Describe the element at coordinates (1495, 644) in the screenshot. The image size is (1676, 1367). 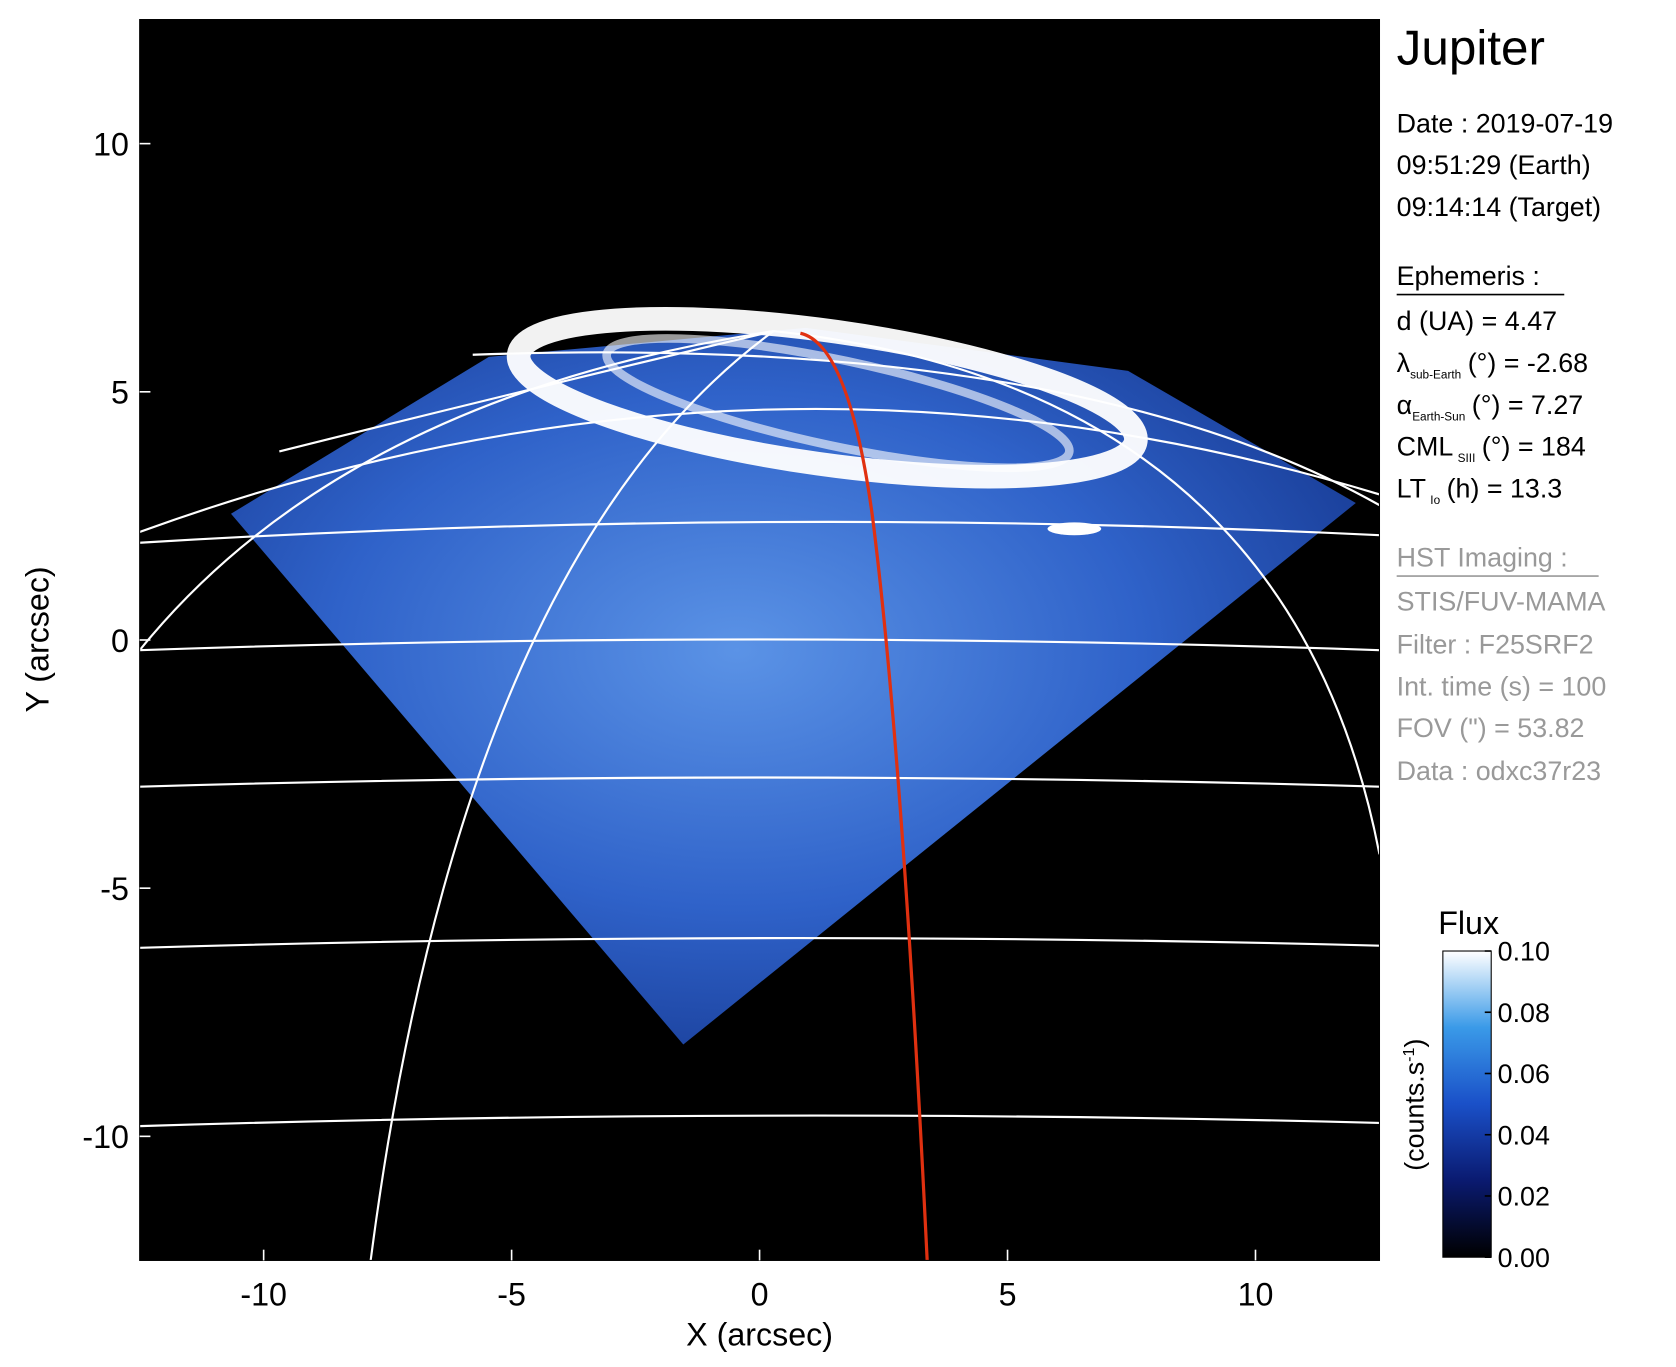
I see `imaging-line: Filter : F25SRF2` at that location.